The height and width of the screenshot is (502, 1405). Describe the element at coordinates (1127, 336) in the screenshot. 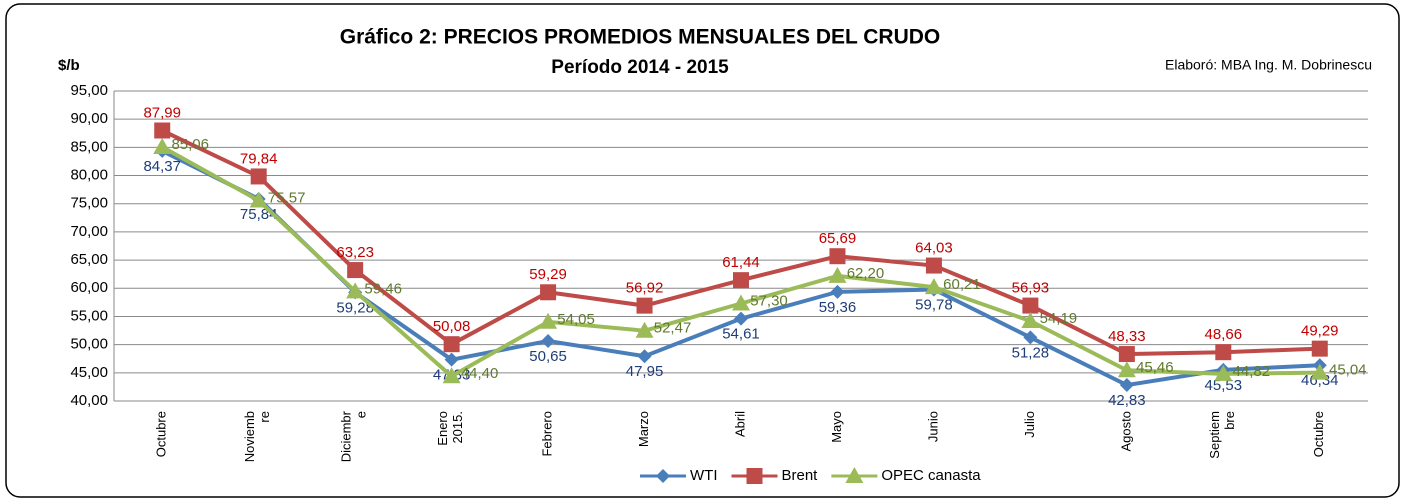

I see `data-label: 48,33` at that location.